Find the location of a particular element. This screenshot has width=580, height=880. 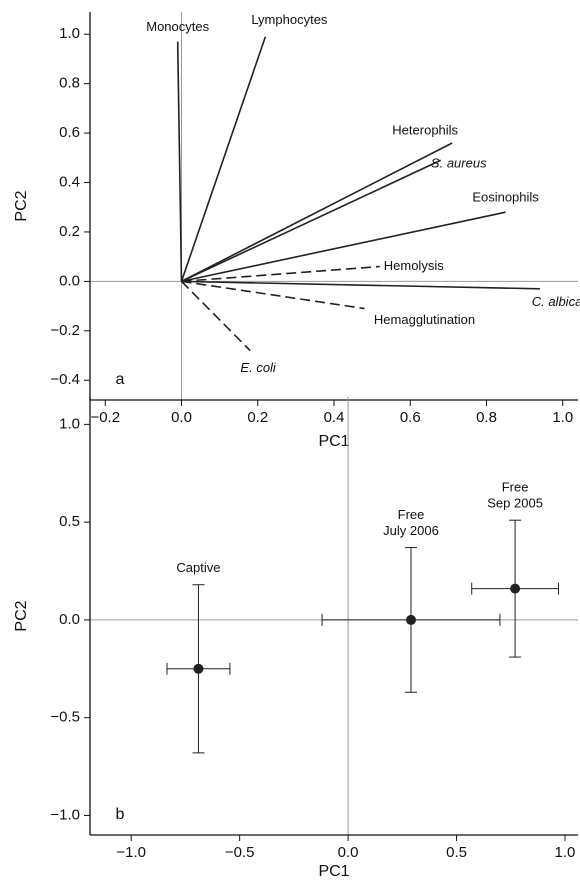

panel-label: b is located at coordinates (120, 814).